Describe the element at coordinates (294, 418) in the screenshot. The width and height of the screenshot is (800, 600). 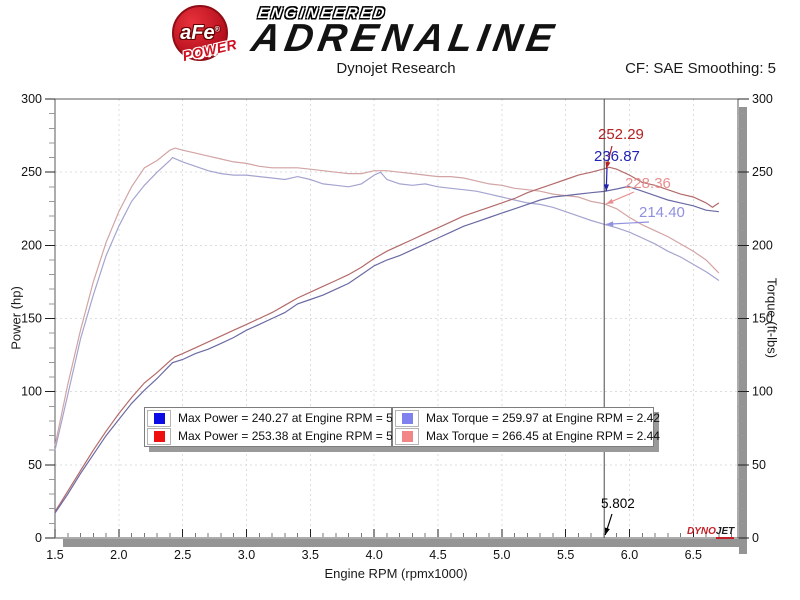
I see `legend-label: Max Power = 240.27 at Engine RPM = 5.99` at that location.